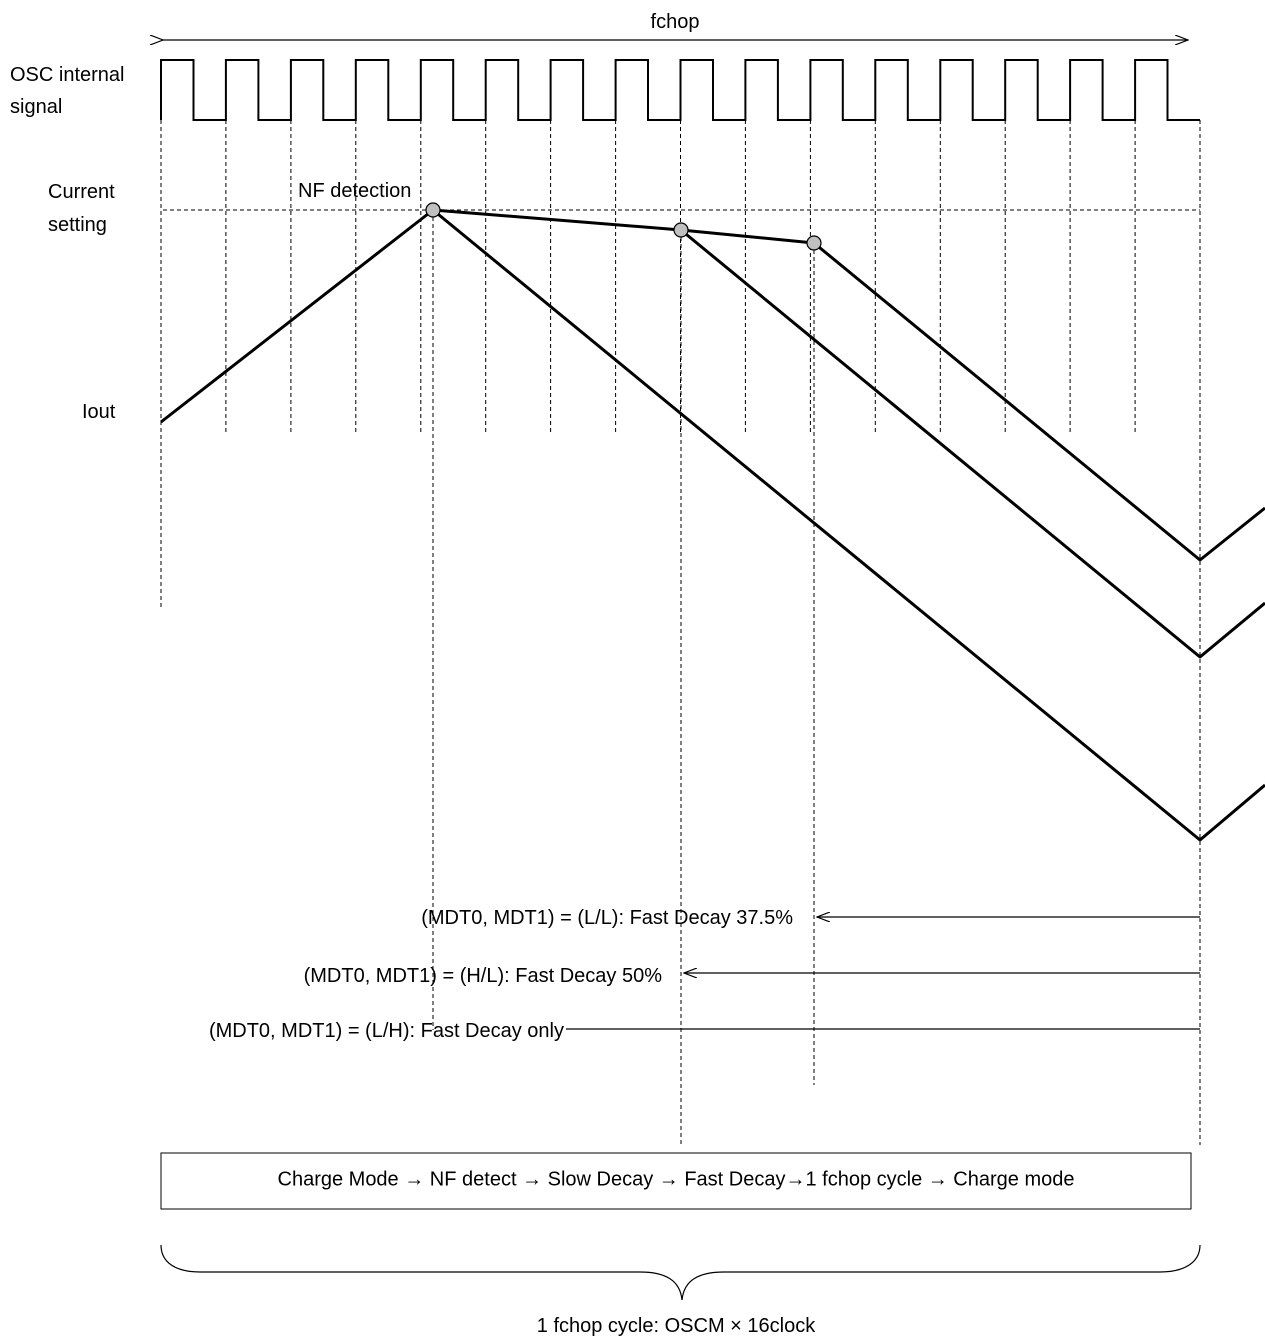  I want to click on cycle-brace, so click(680, 1272).